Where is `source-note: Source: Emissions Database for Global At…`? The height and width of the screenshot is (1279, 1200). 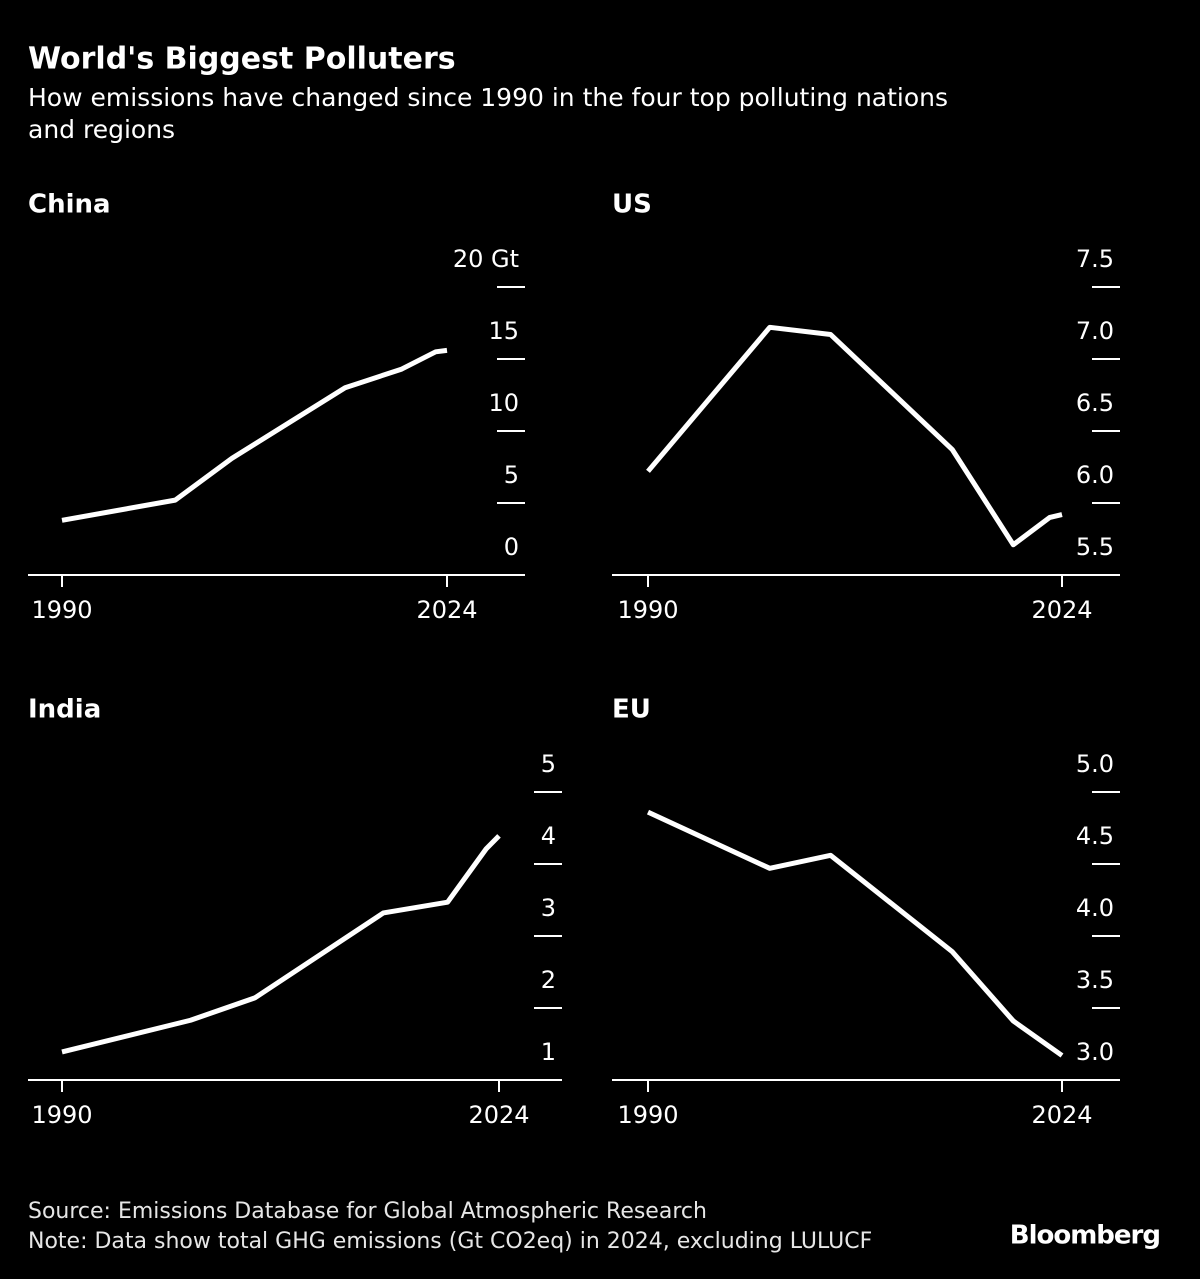
source-note: Source: Emissions Database for Global At… is located at coordinates (367, 1211).